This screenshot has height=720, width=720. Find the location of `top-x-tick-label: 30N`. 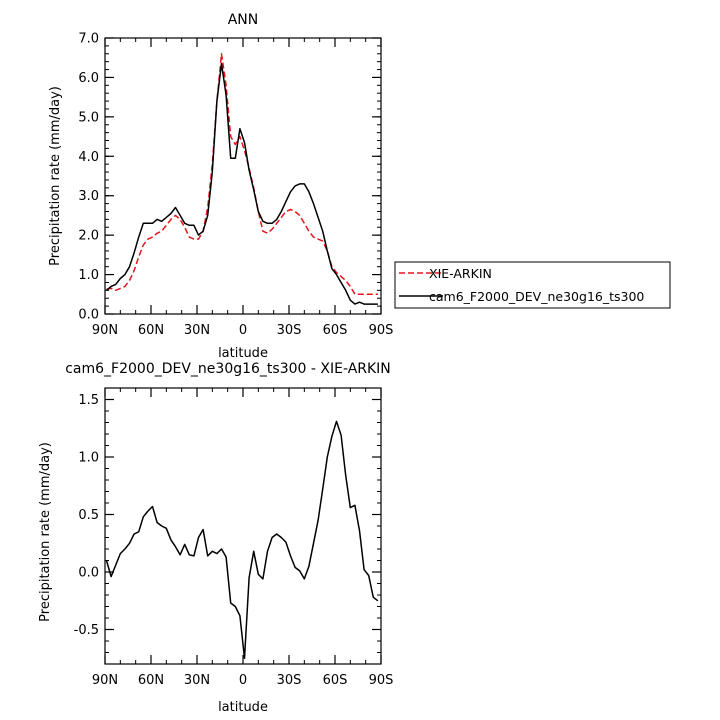

top-x-tick-label: 30N is located at coordinates (197, 330).